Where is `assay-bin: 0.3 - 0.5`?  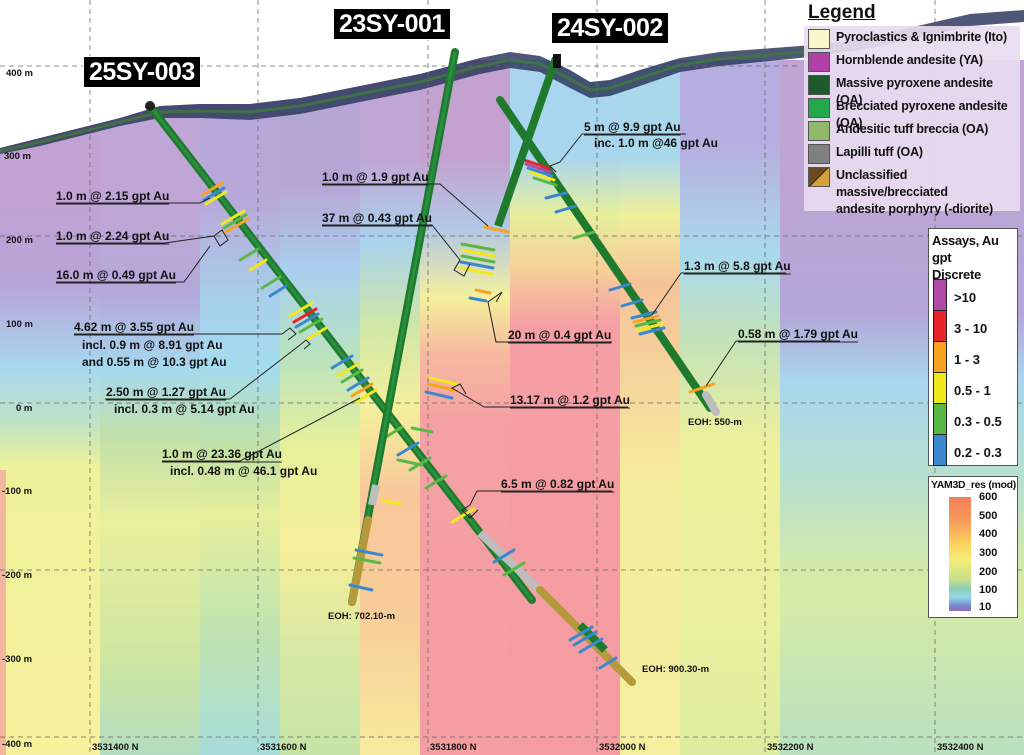
assay-bin: 0.3 - 0.5 is located at coordinates (967, 418).